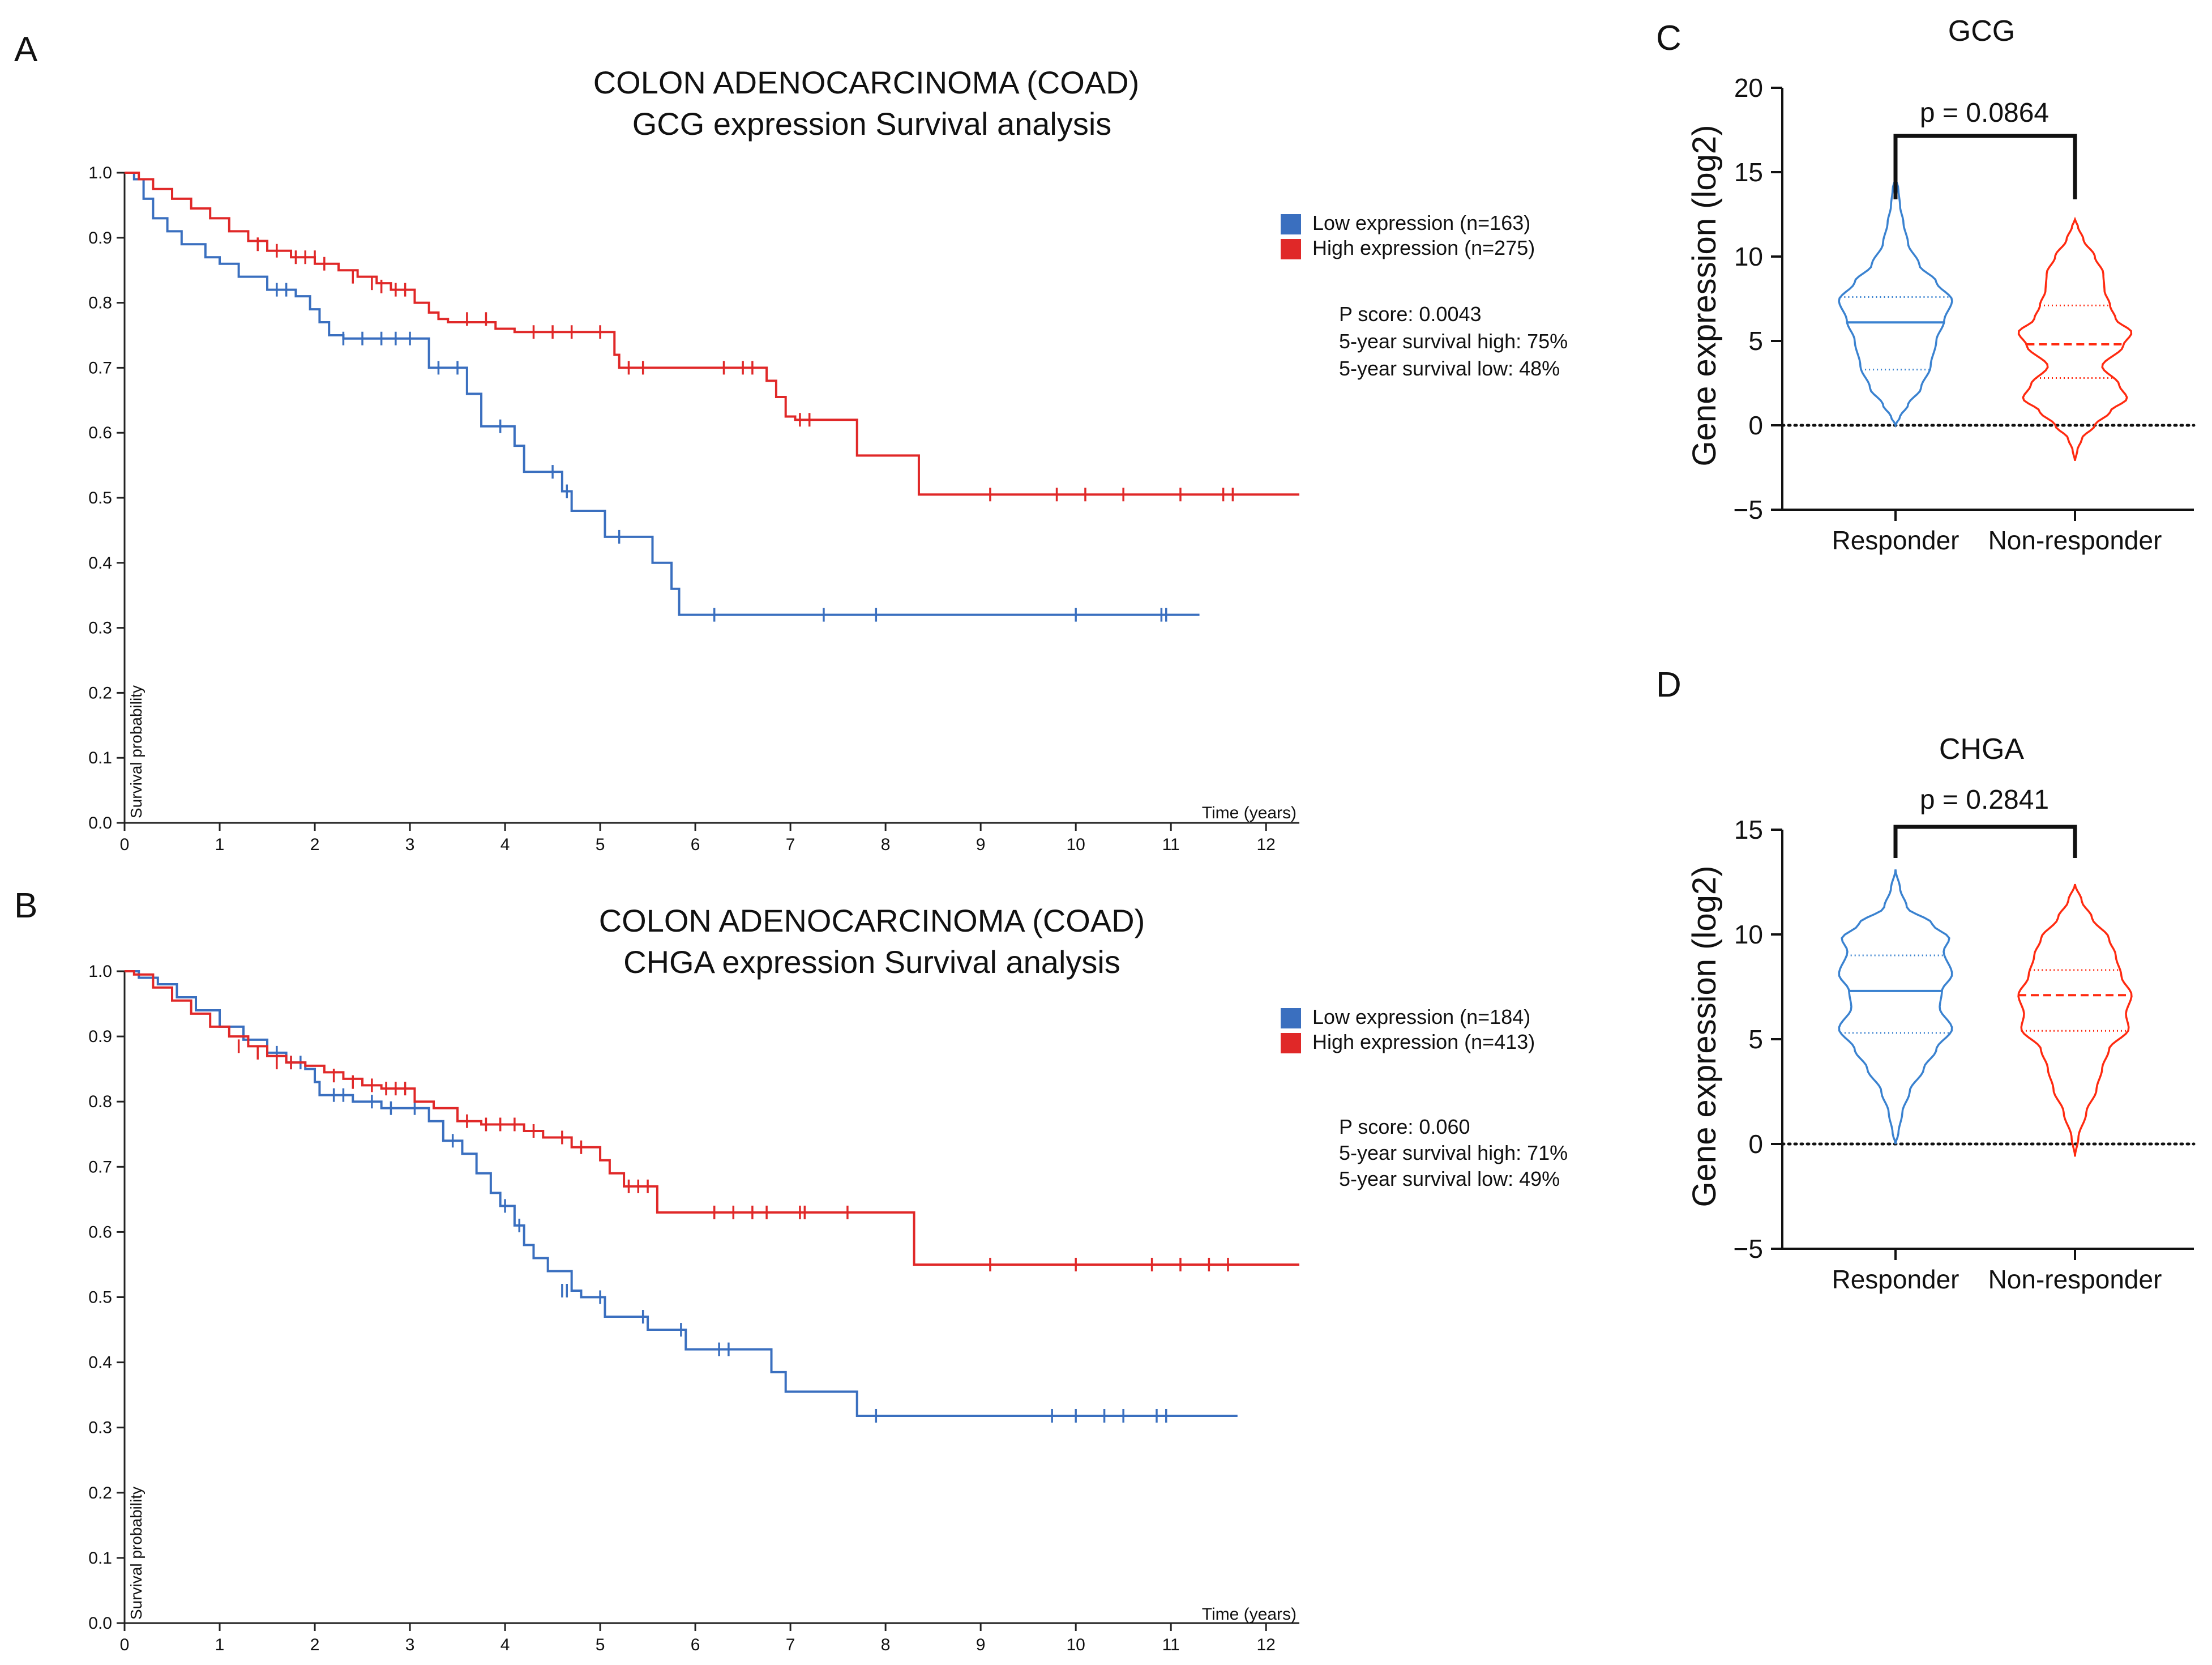 This screenshot has width=2212, height=1665. Describe the element at coordinates (1749, 88) in the screenshot. I see `y-tick-label: 20` at that location.